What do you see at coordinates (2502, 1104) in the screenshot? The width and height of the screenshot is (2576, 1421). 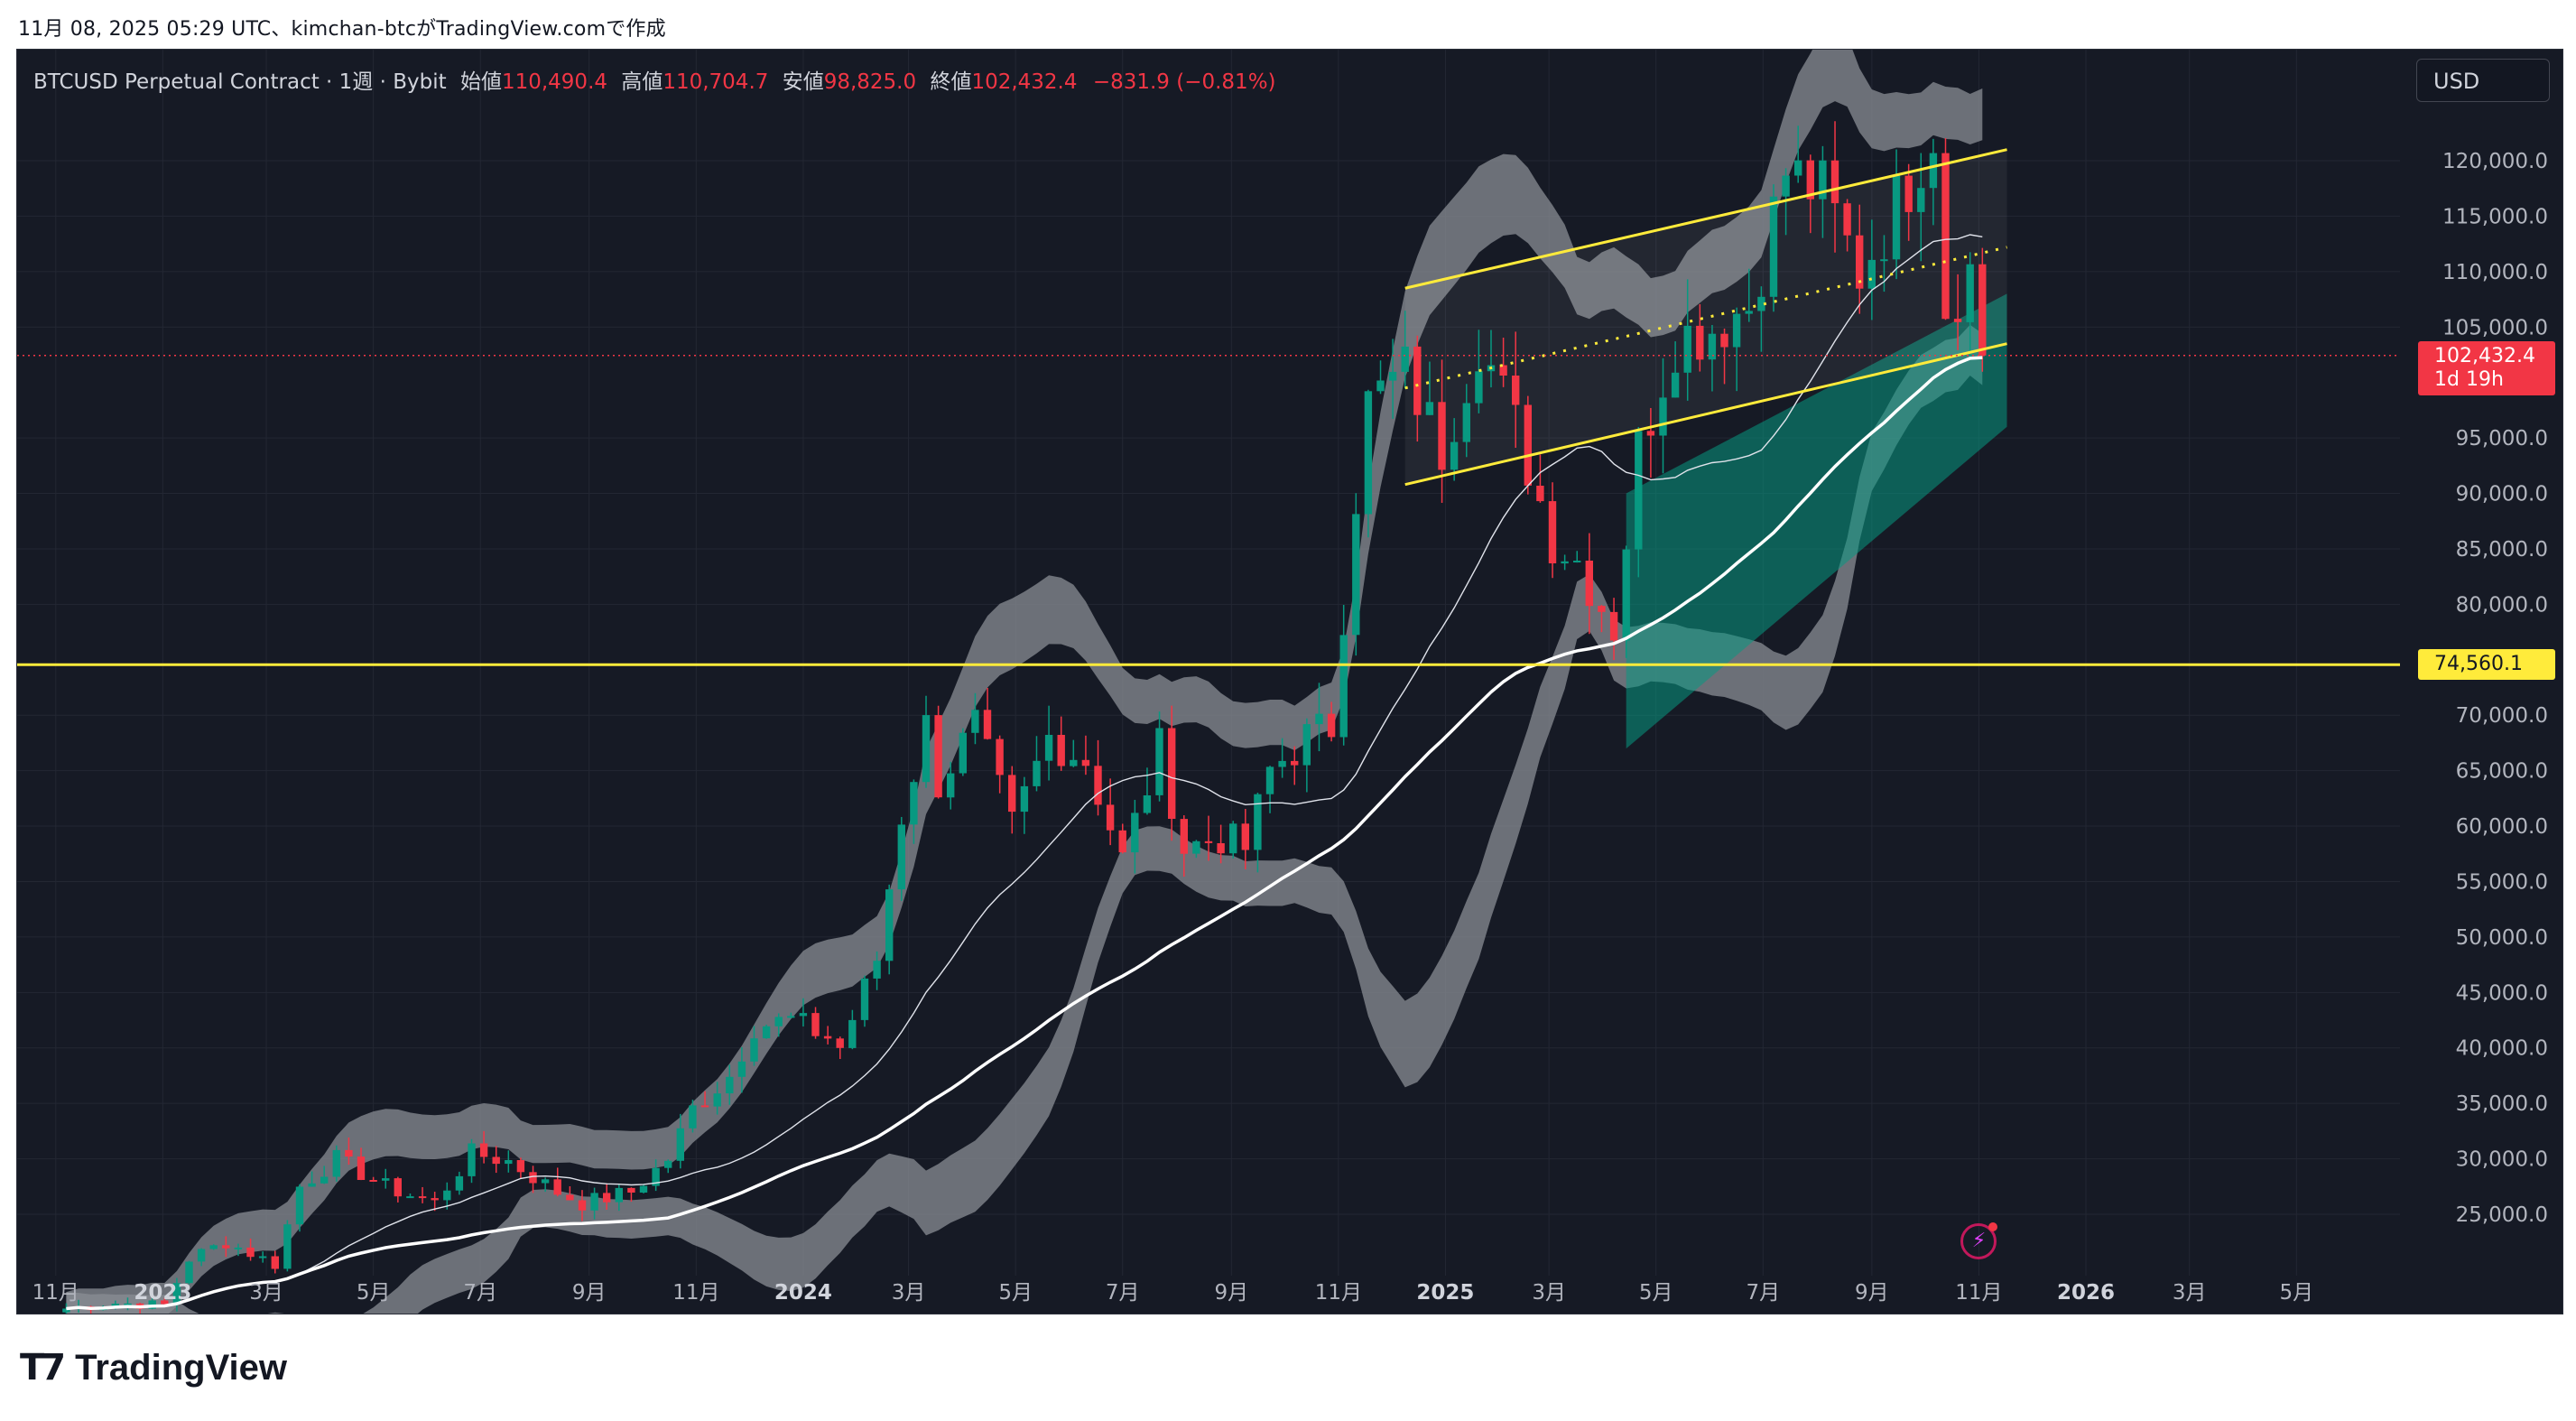 I see `y-tick-label: 35,000.0` at bounding box center [2502, 1104].